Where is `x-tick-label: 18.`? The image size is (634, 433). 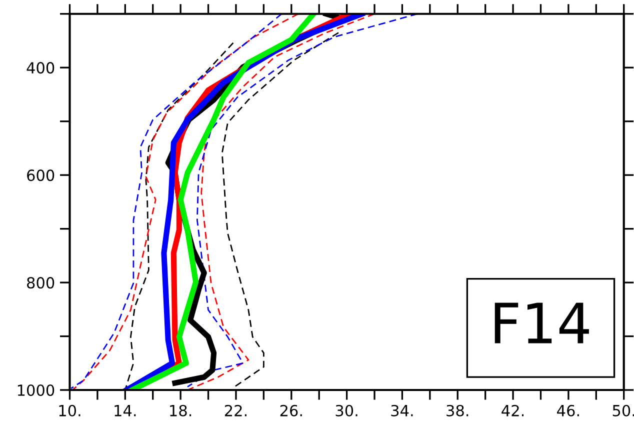
x-tick-label: 18. is located at coordinates (181, 410).